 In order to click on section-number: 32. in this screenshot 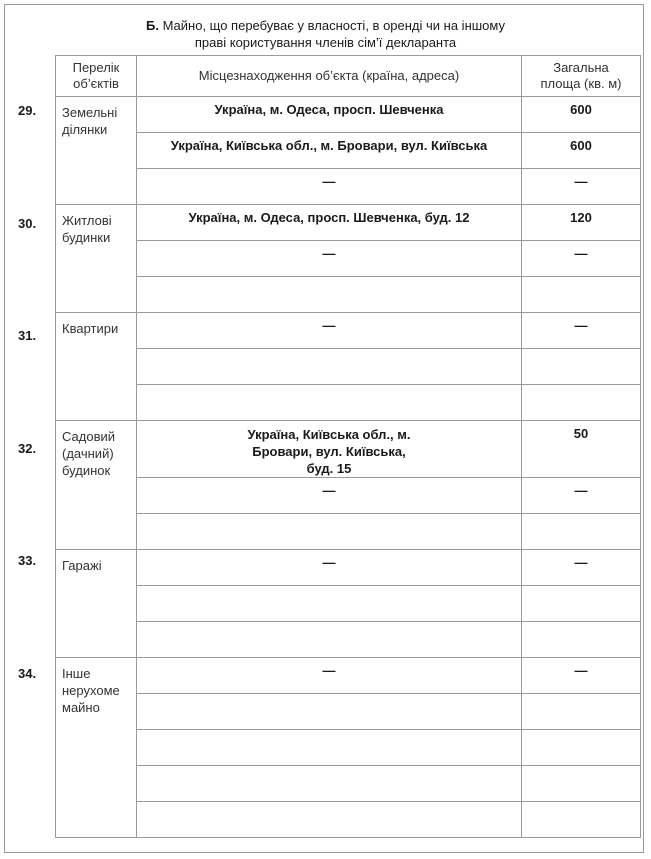, I will do `click(27, 448)`.